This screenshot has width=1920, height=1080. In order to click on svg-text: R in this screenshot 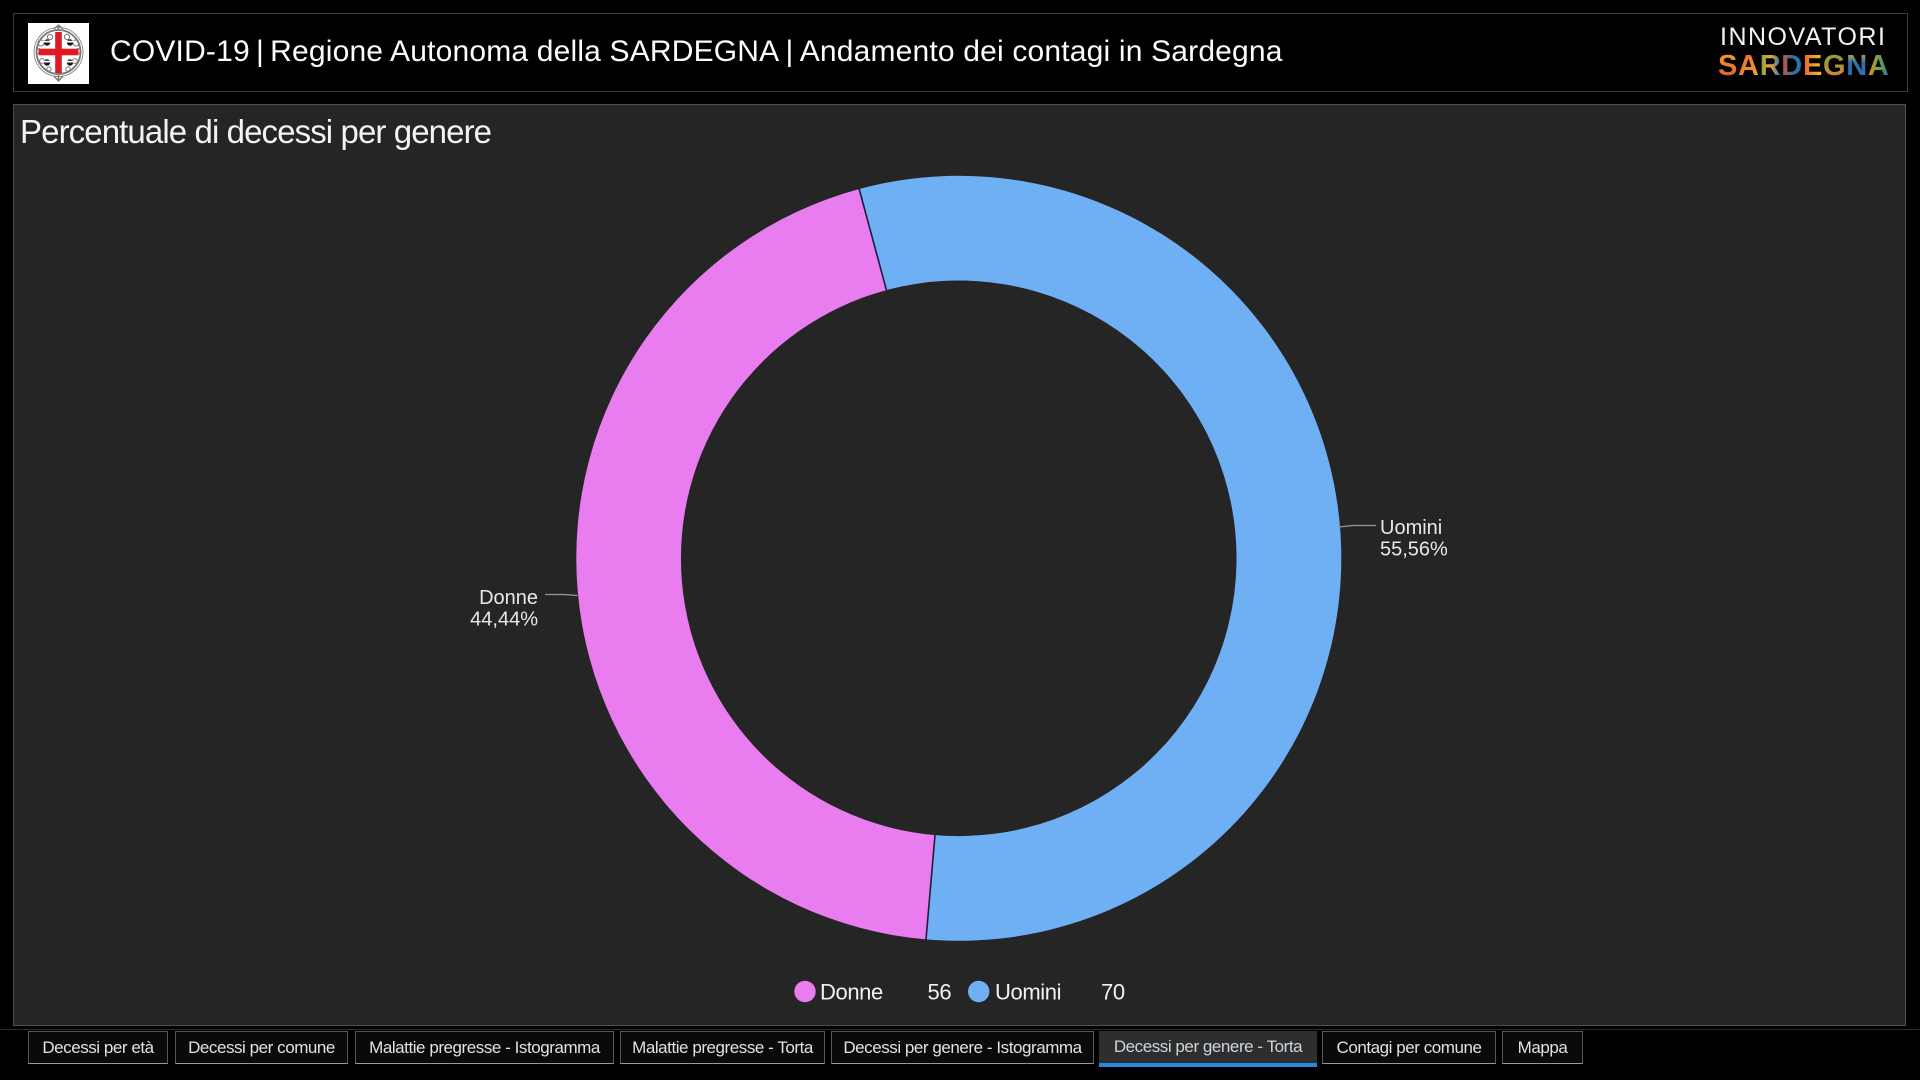, I will do `click(1770, 65)`.